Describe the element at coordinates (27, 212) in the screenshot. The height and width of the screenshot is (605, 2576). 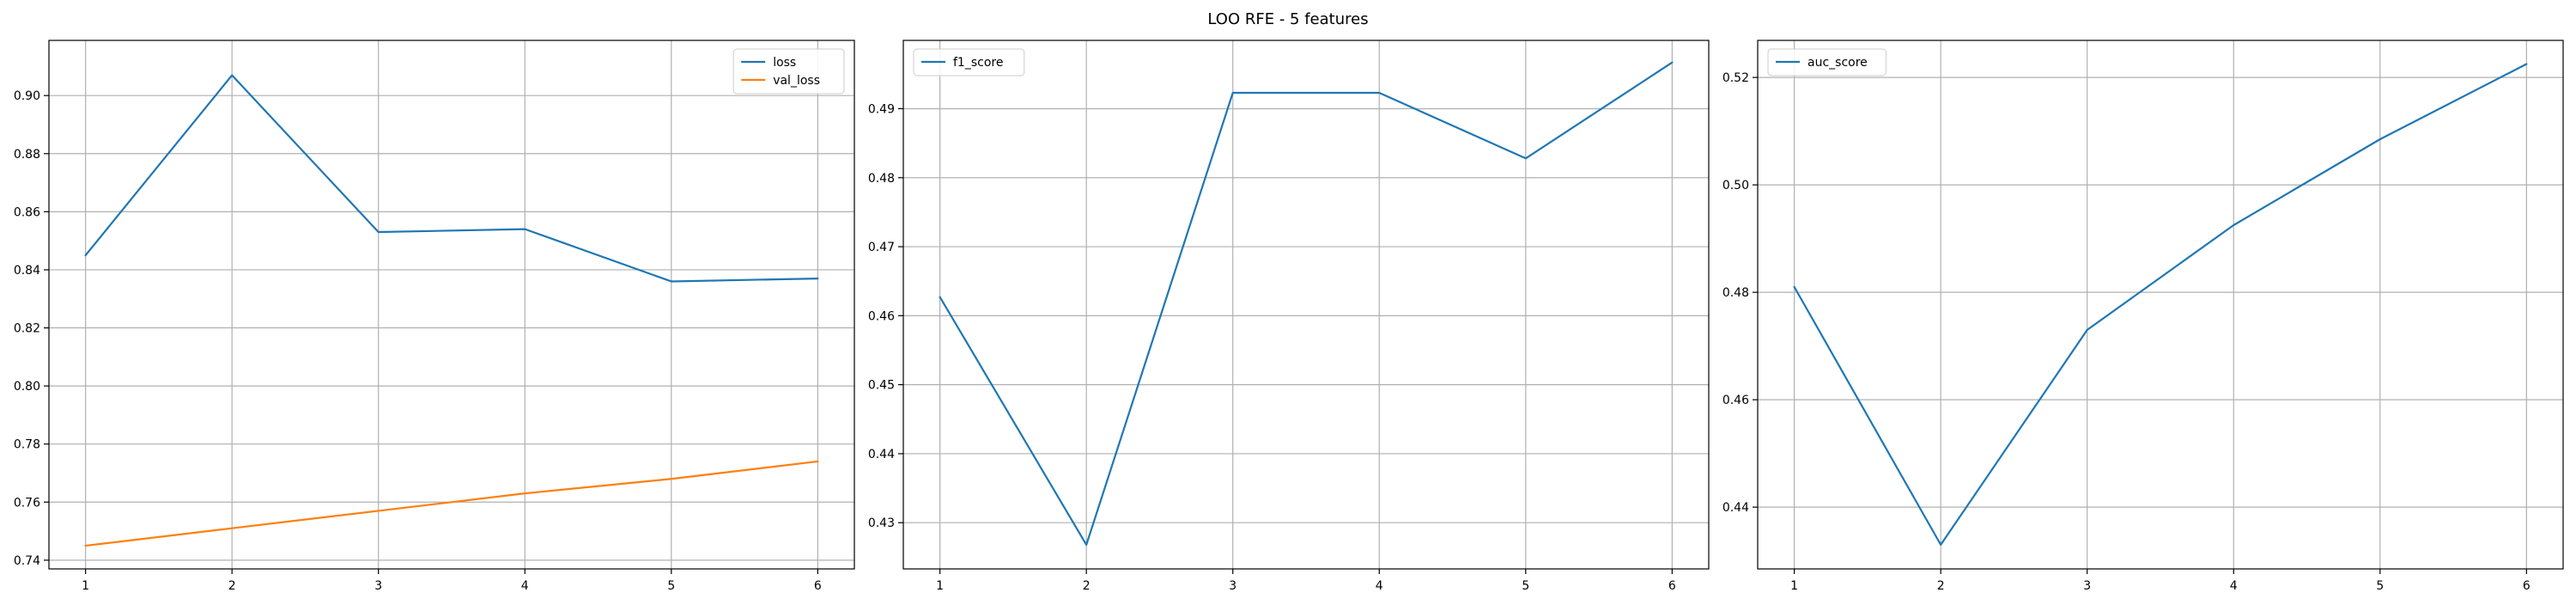
I see `y-tick-label: 0.86` at that location.